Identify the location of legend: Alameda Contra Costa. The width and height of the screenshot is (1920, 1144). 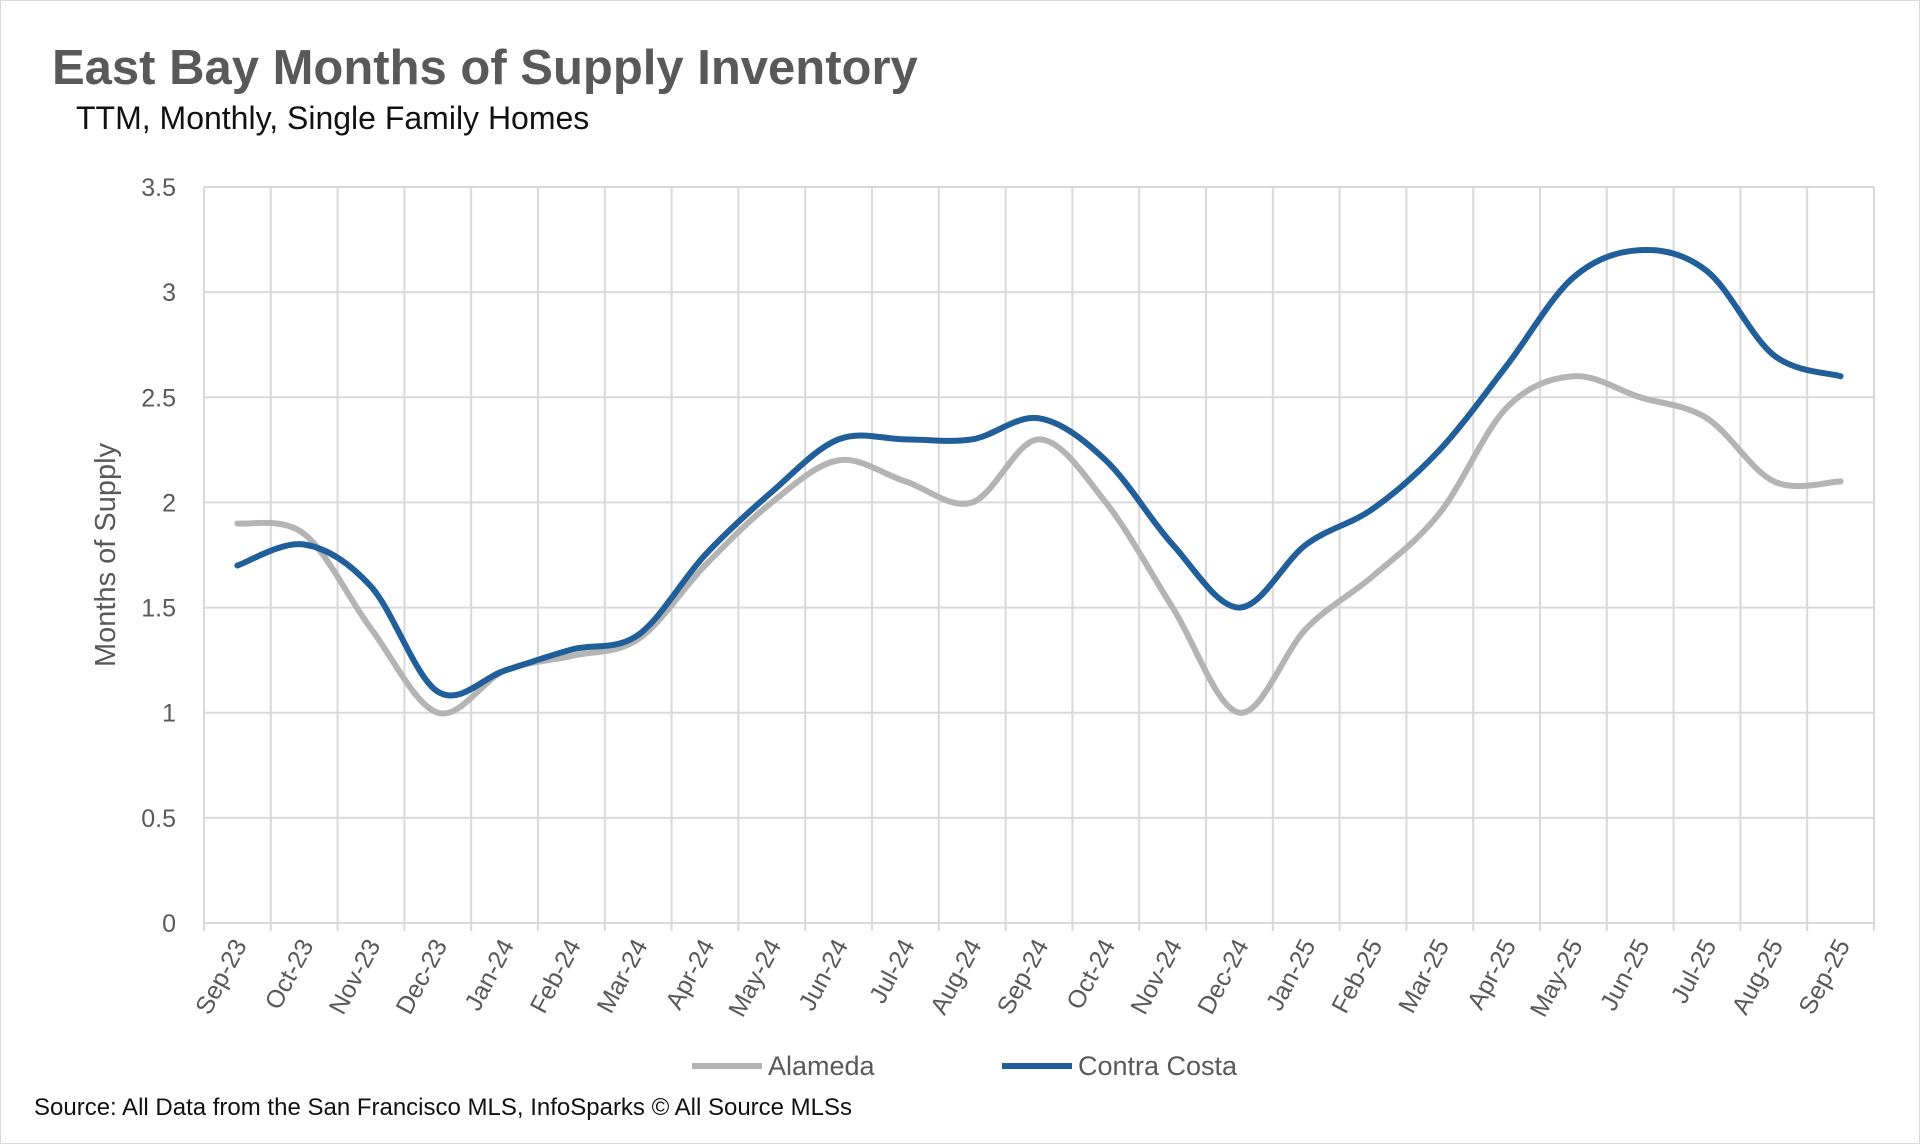
(965, 1066).